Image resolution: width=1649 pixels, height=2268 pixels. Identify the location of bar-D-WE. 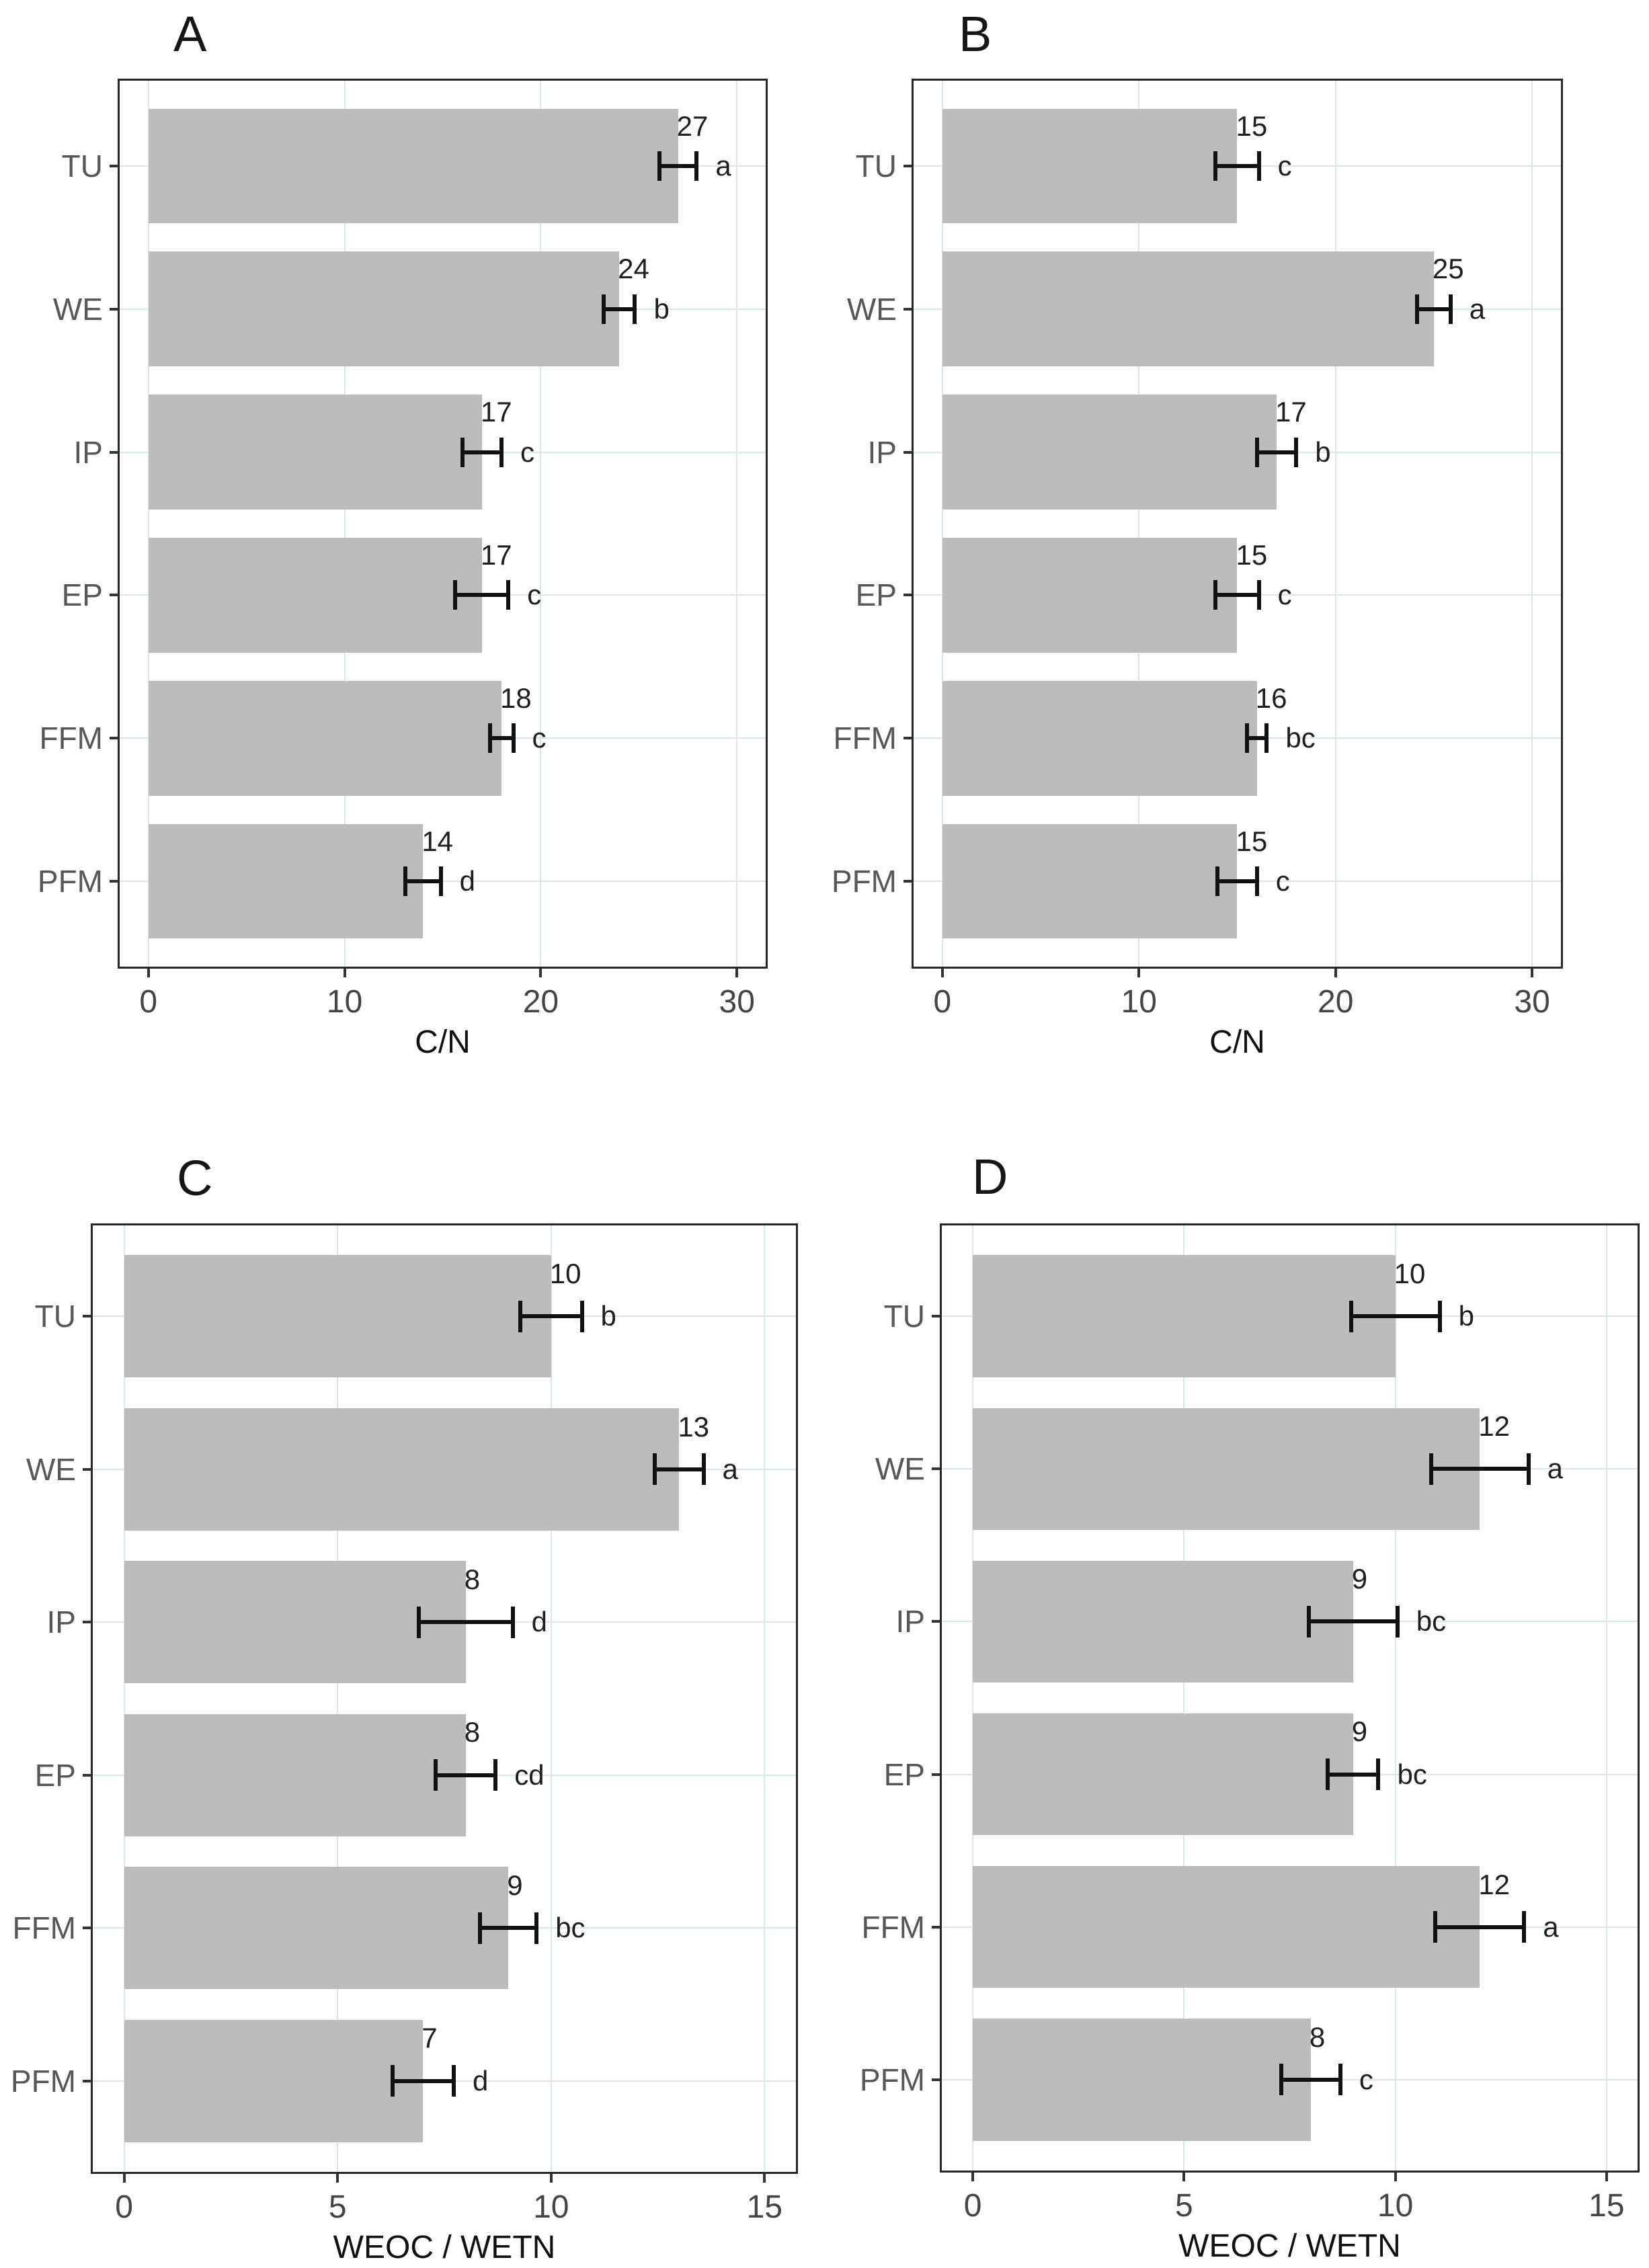
(1226, 1469).